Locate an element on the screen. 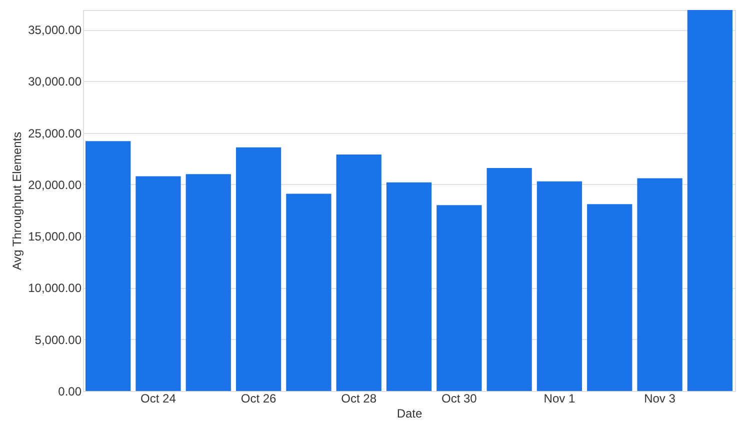  x-tick-label: Nov 3 is located at coordinates (660, 399).